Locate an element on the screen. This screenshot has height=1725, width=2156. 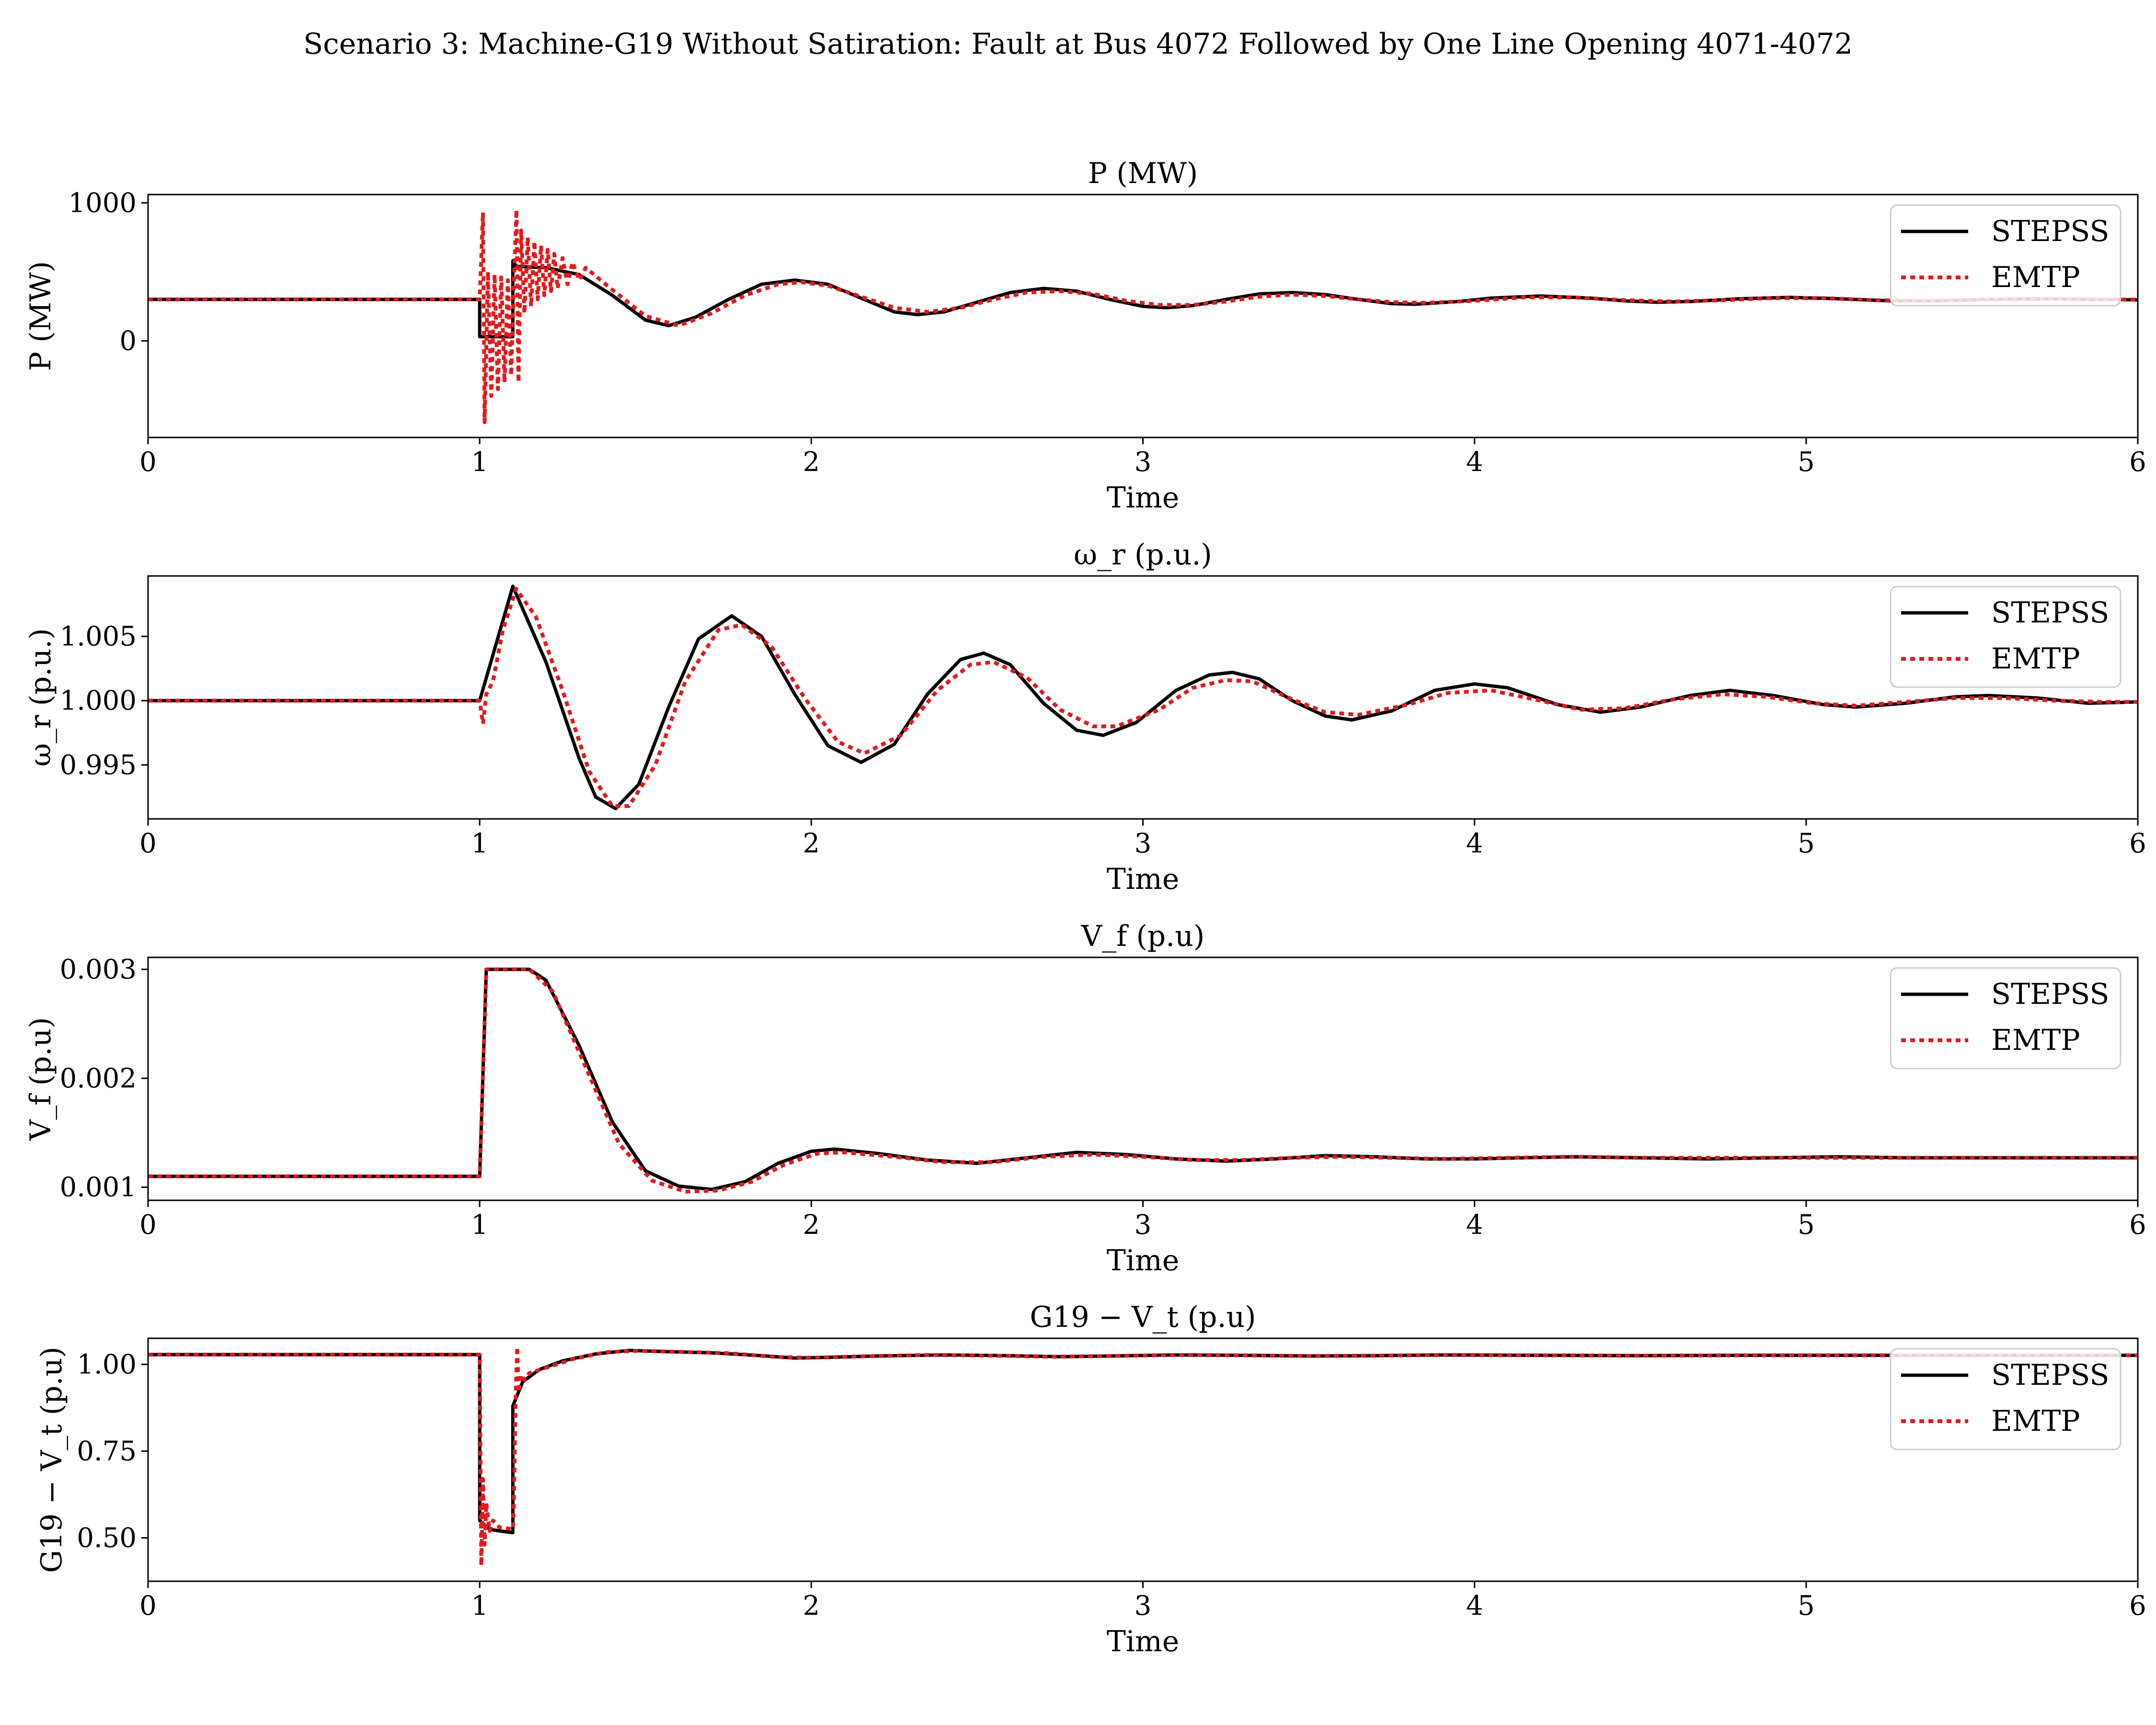
y-tick-label: 0 is located at coordinates (128, 340).